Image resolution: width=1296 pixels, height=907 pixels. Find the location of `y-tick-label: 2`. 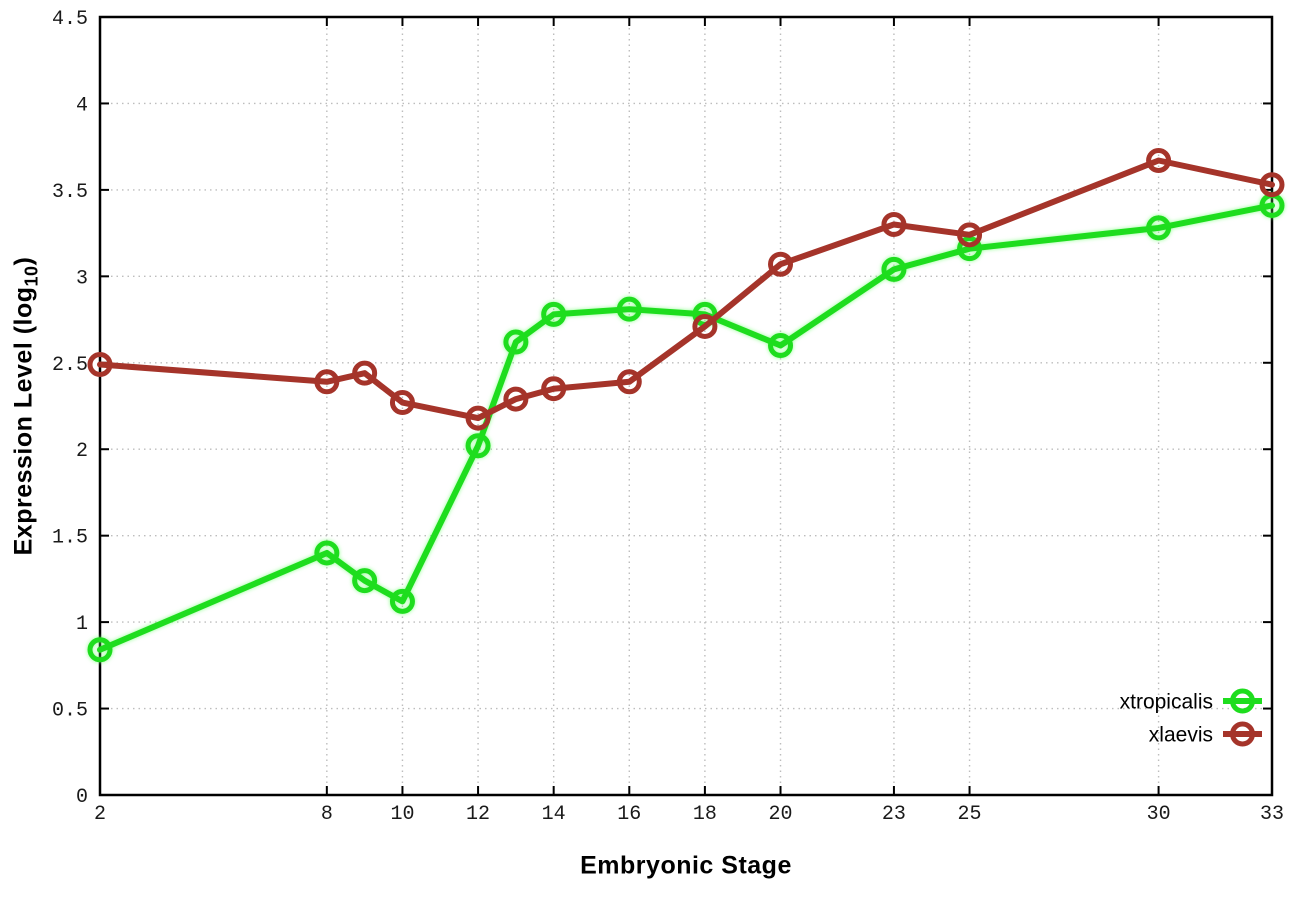

y-tick-label: 2 is located at coordinates (82, 451).